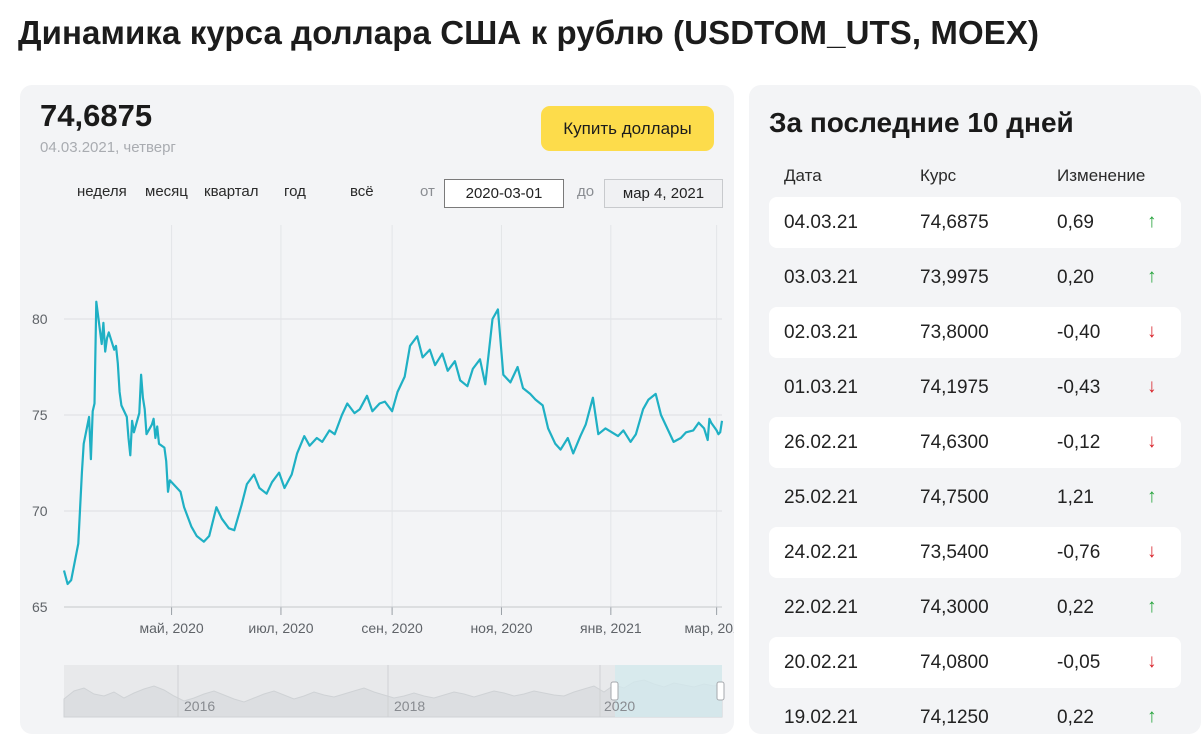 The height and width of the screenshot is (734, 1201). I want to click on table-title: За последние 10 дней, so click(921, 122).